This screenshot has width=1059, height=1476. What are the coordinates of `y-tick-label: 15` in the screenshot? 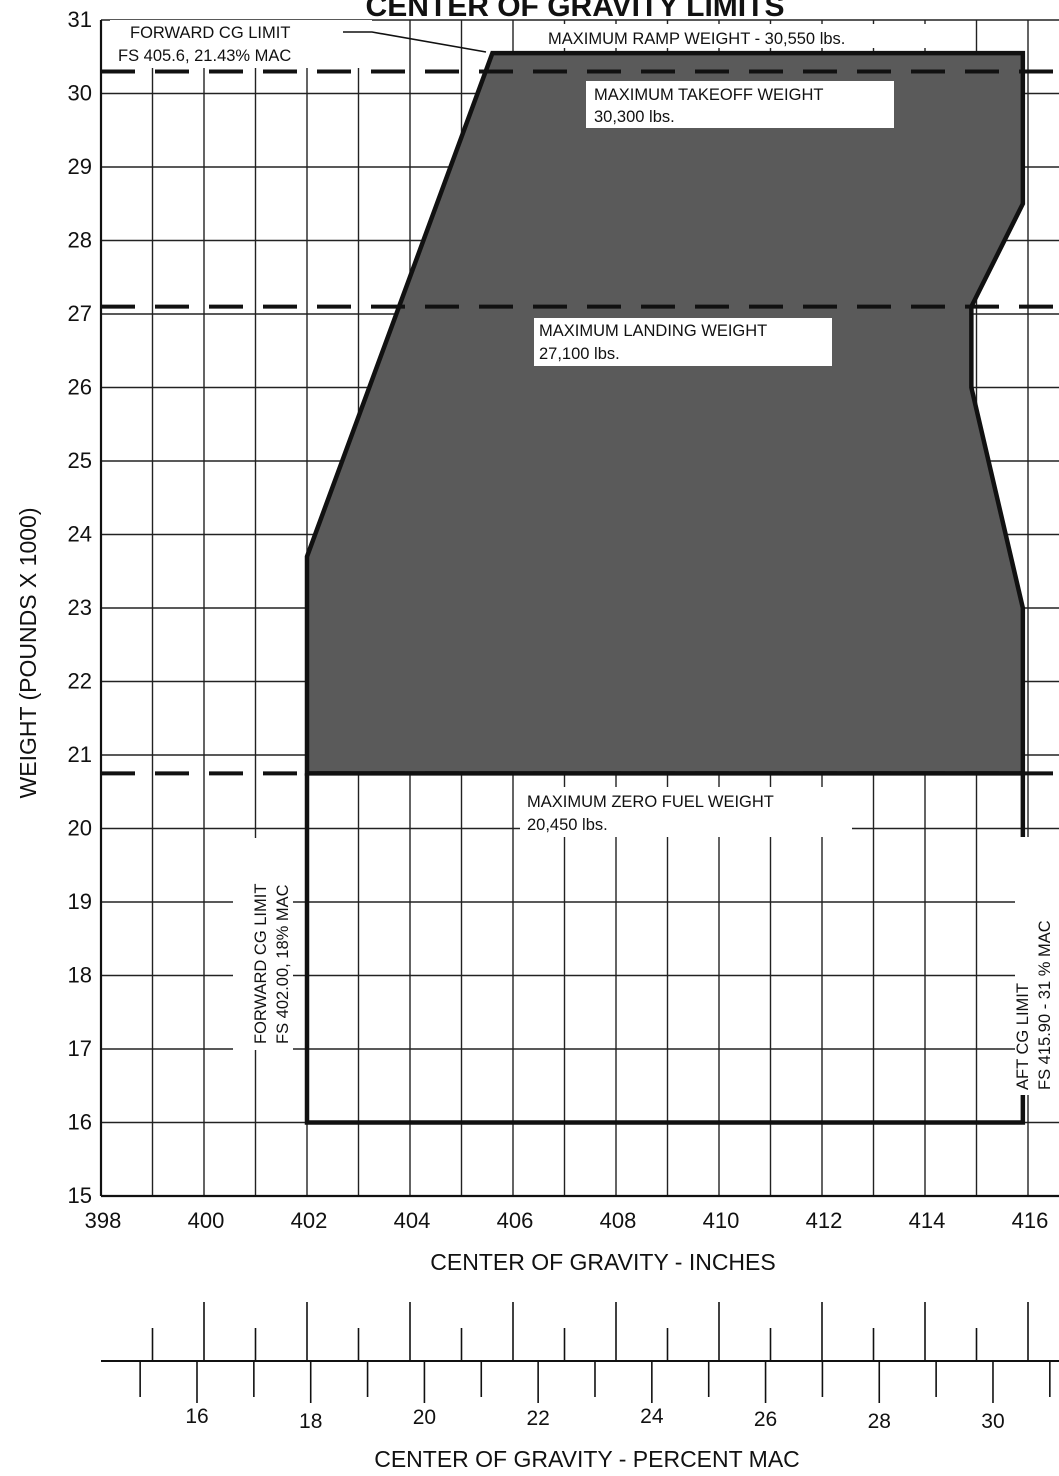 It's located at (80, 1195).